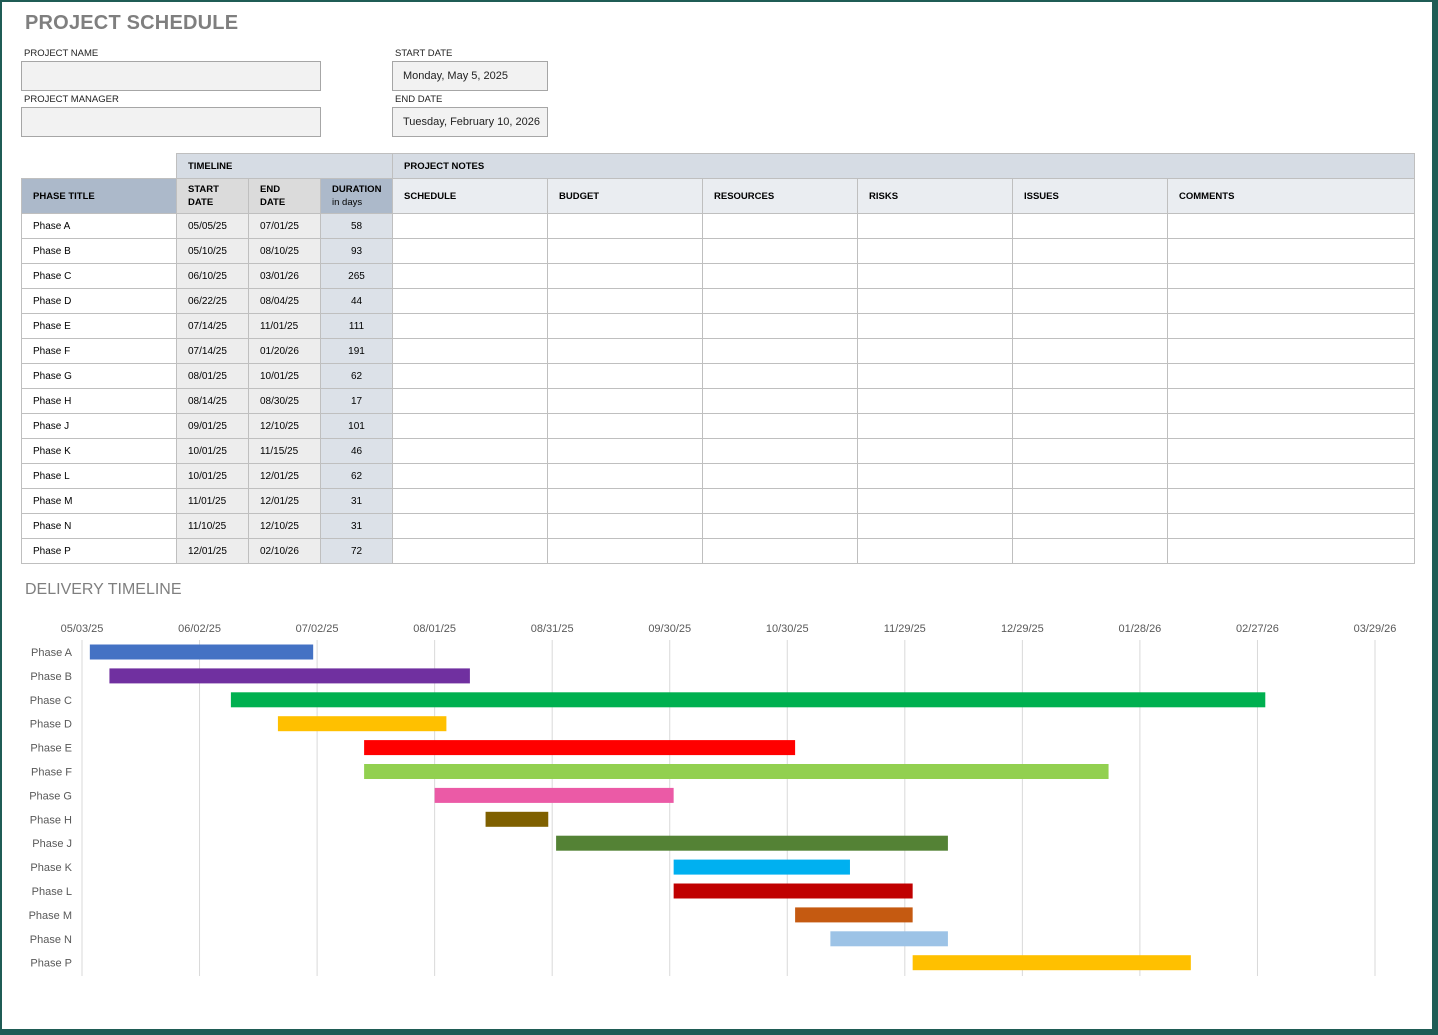 The image size is (1438, 1035). I want to click on start-date-field: Monday, May 5, 2025, so click(470, 76).